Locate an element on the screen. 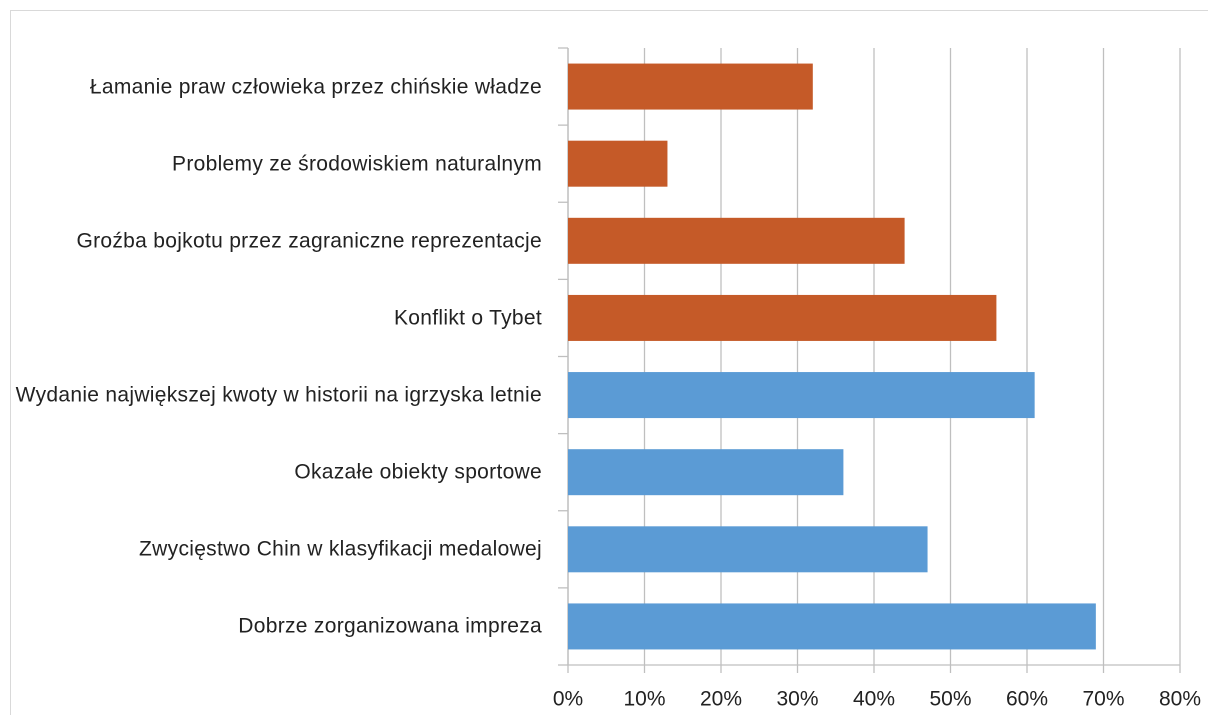 The image size is (1208, 715). x-tick-label: 10% is located at coordinates (644, 699).